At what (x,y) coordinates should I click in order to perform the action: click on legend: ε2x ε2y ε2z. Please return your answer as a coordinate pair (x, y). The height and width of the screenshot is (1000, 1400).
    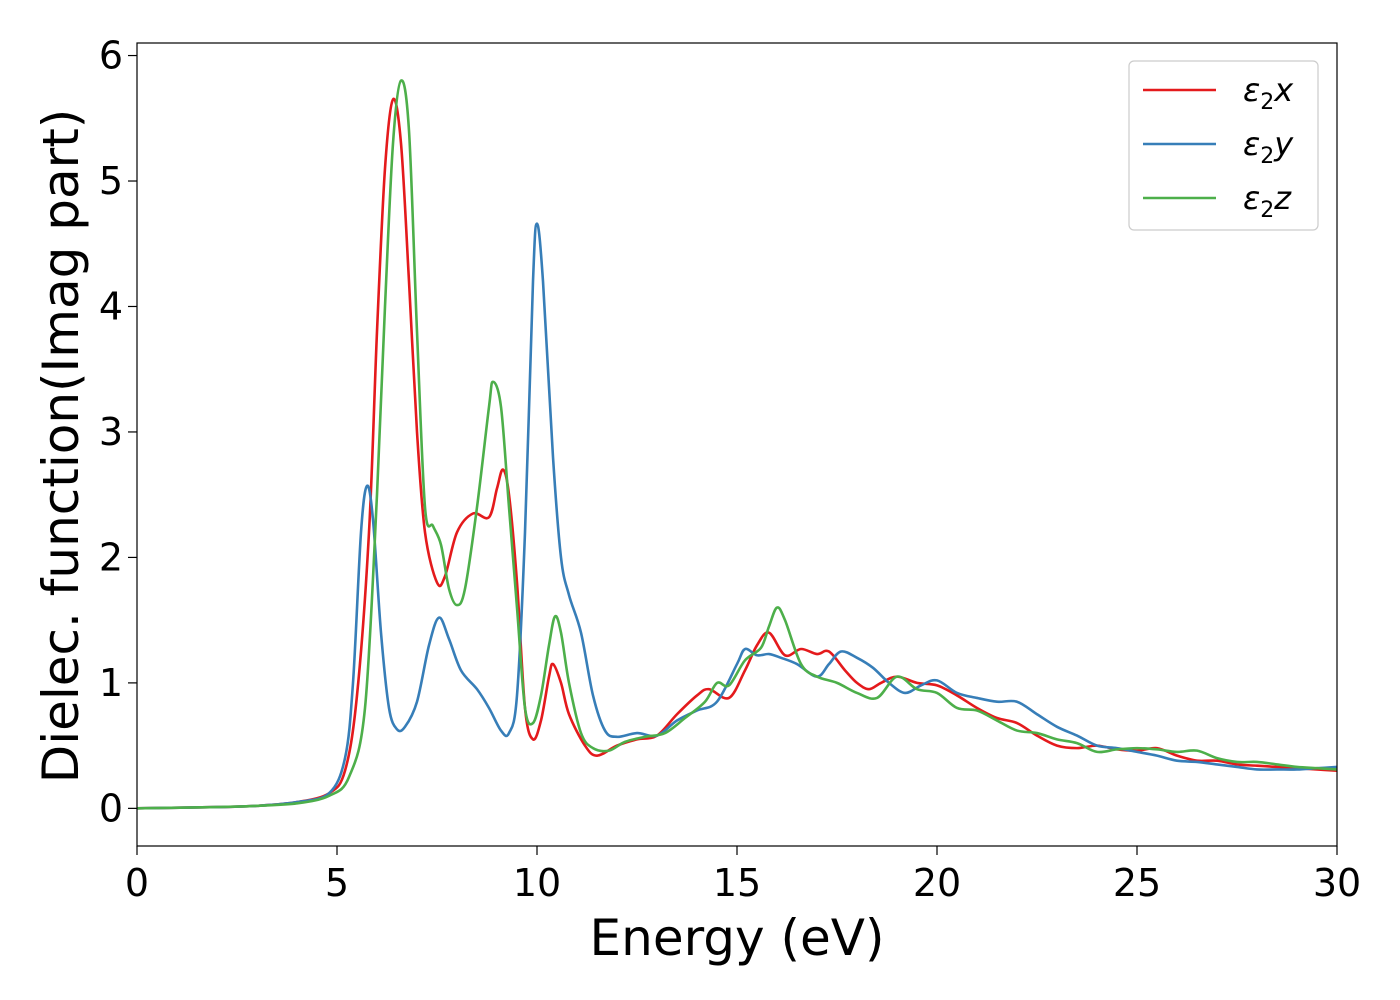
    Looking at the image, I should click on (1223, 145).